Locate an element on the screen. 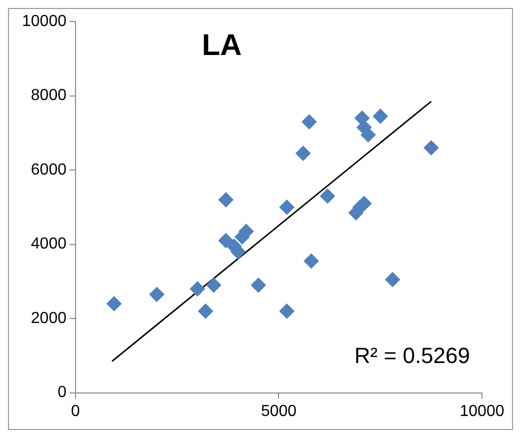  y-tick-label: 4000 is located at coordinates (48, 244).